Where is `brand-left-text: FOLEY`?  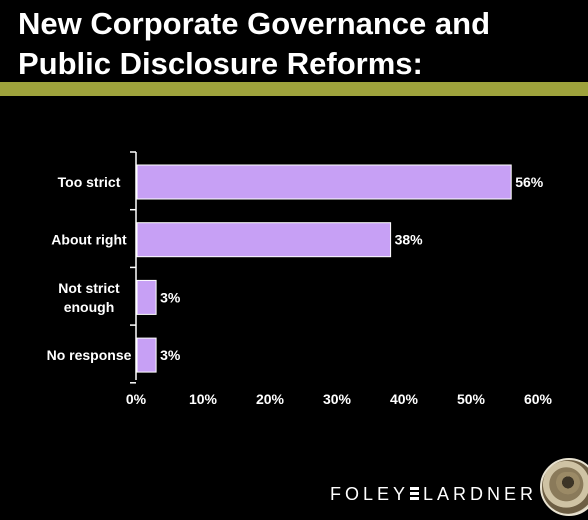 brand-left-text: FOLEY is located at coordinates (370, 494).